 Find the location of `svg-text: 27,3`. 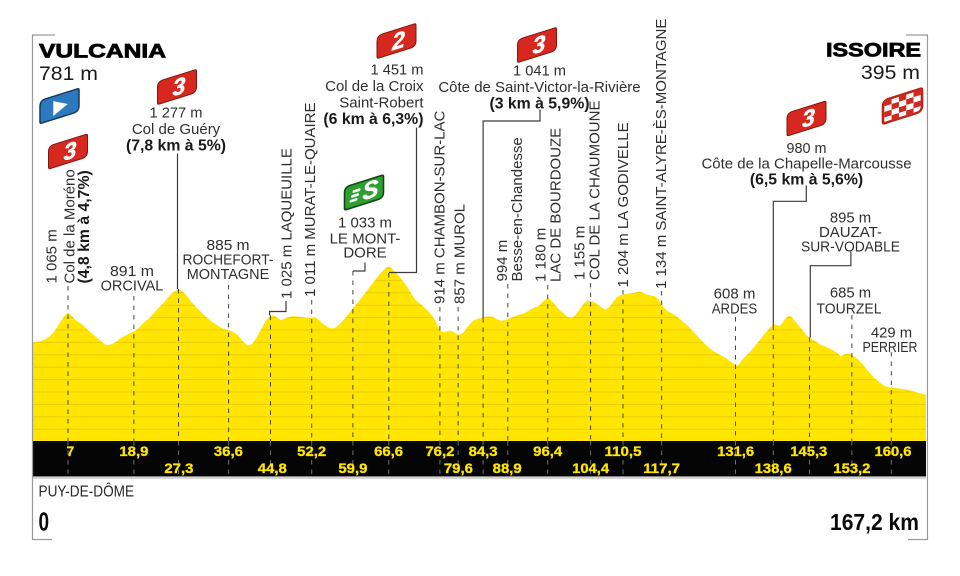

svg-text: 27,3 is located at coordinates (179, 468).